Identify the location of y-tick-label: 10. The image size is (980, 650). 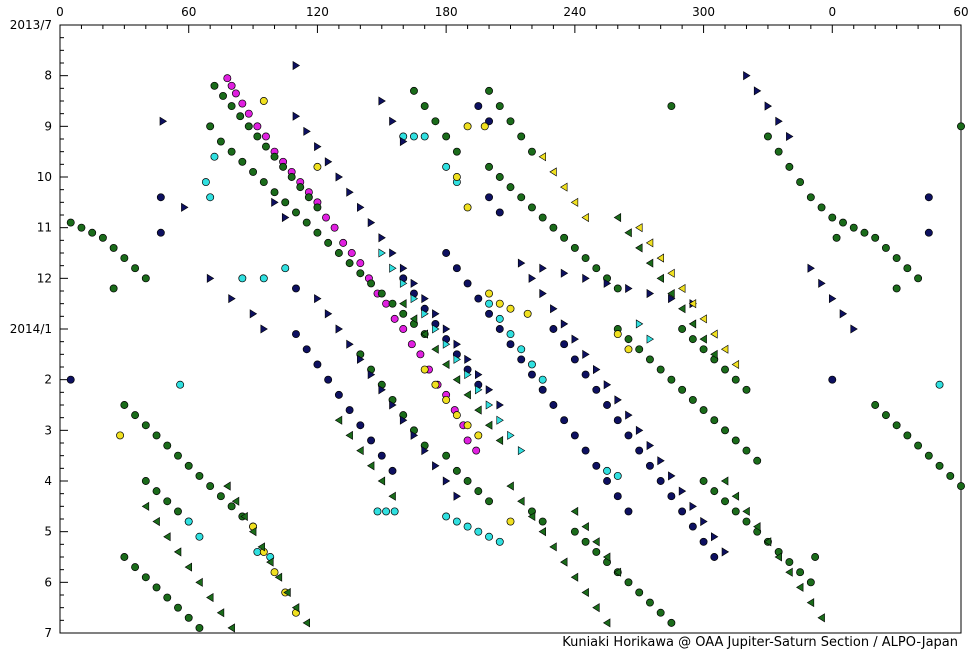
(44, 177).